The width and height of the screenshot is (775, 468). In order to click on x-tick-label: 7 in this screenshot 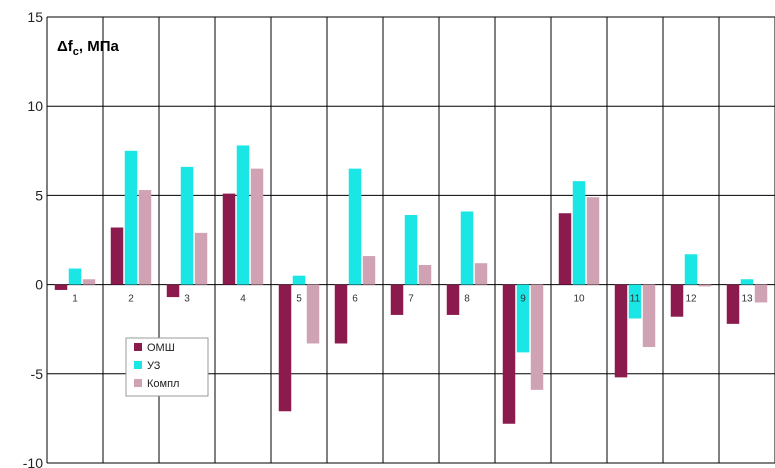, I will do `click(411, 299)`.